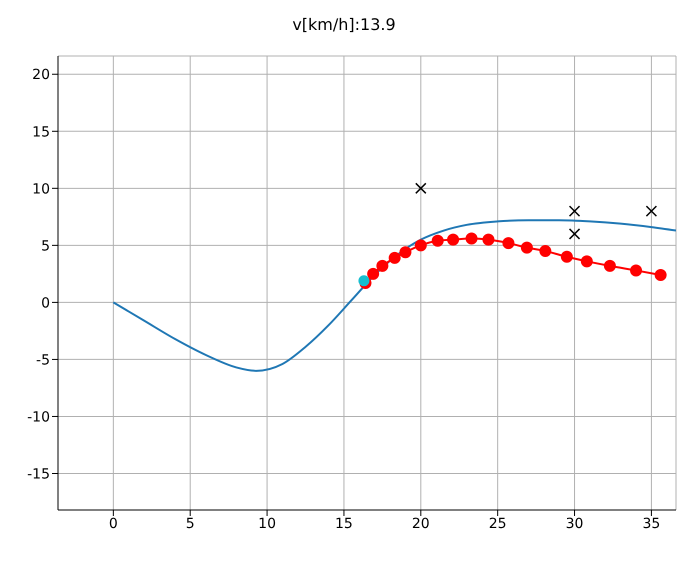 Image resolution: width=688 pixels, height=562 pixels. I want to click on x-tick-label: 20, so click(421, 524).